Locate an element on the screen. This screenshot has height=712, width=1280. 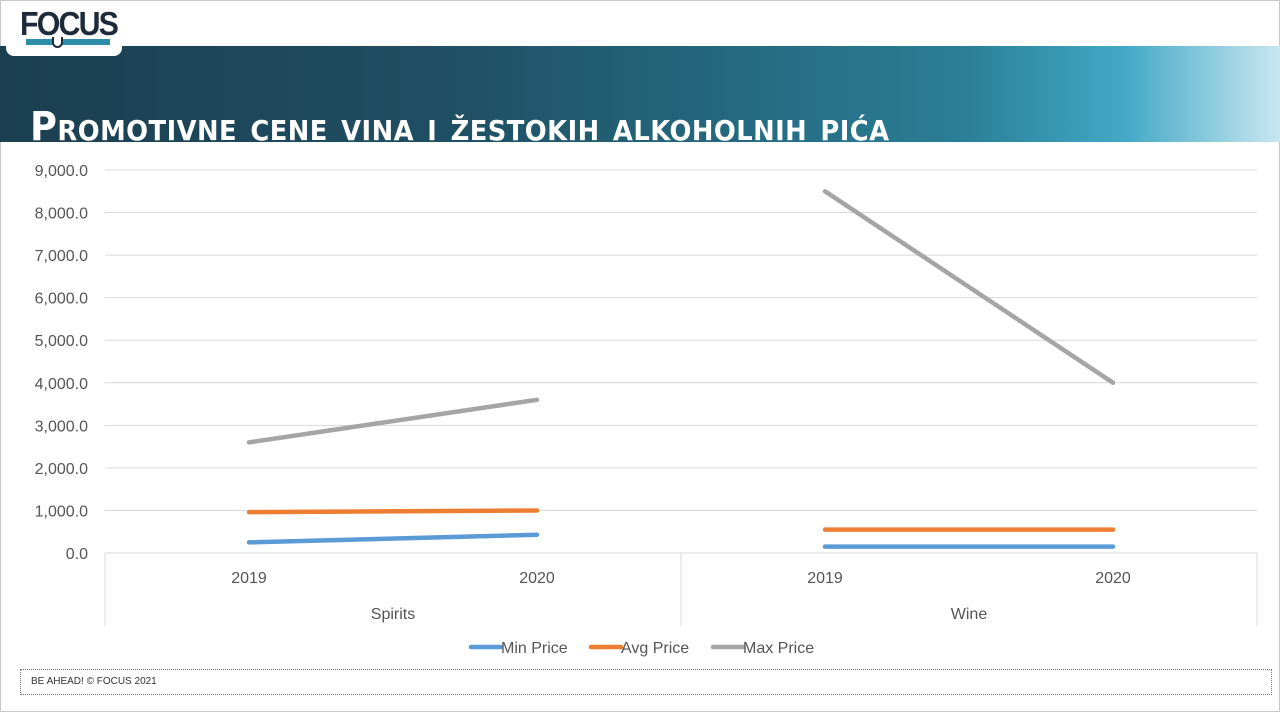
footer-text: BE AHEAD! © FOCUS 2021 is located at coordinates (94, 681).